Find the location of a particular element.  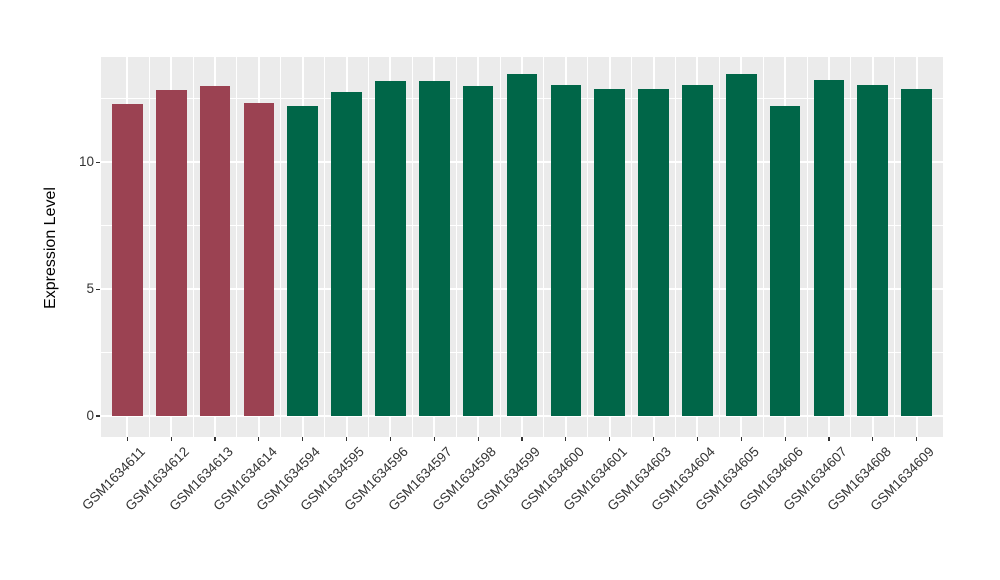

bar-GSM1634597 is located at coordinates (434, 248).